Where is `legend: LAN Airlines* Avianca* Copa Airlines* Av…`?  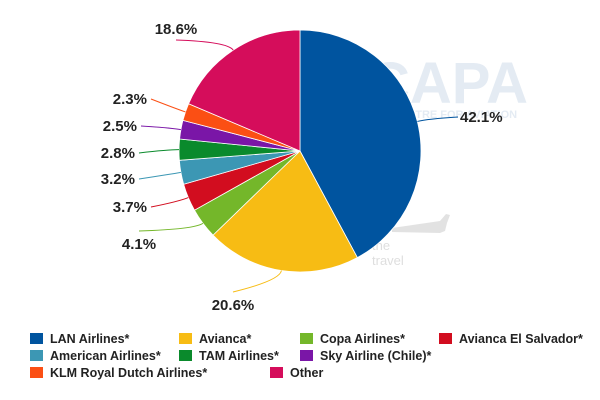
legend: LAN Airlines* Avianca* Copa Airlines* Av… is located at coordinates (310, 355).